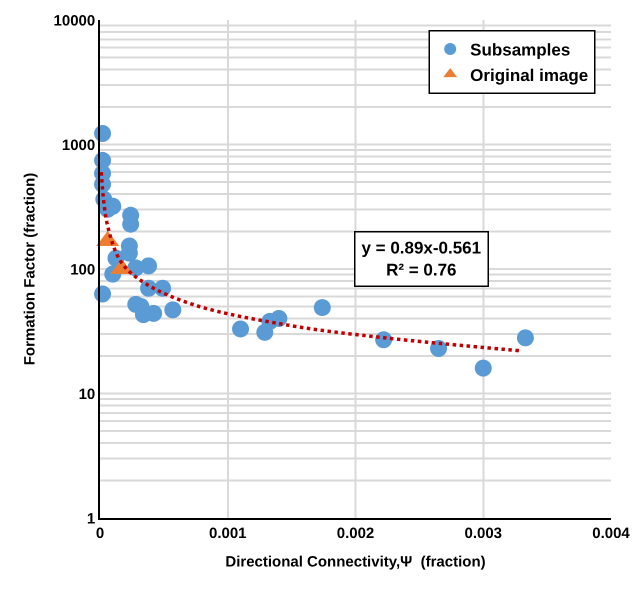  Describe the element at coordinates (355, 561) in the screenshot. I see `x-axis-title: Directional Connectivity,Ψ (fraction)` at that location.